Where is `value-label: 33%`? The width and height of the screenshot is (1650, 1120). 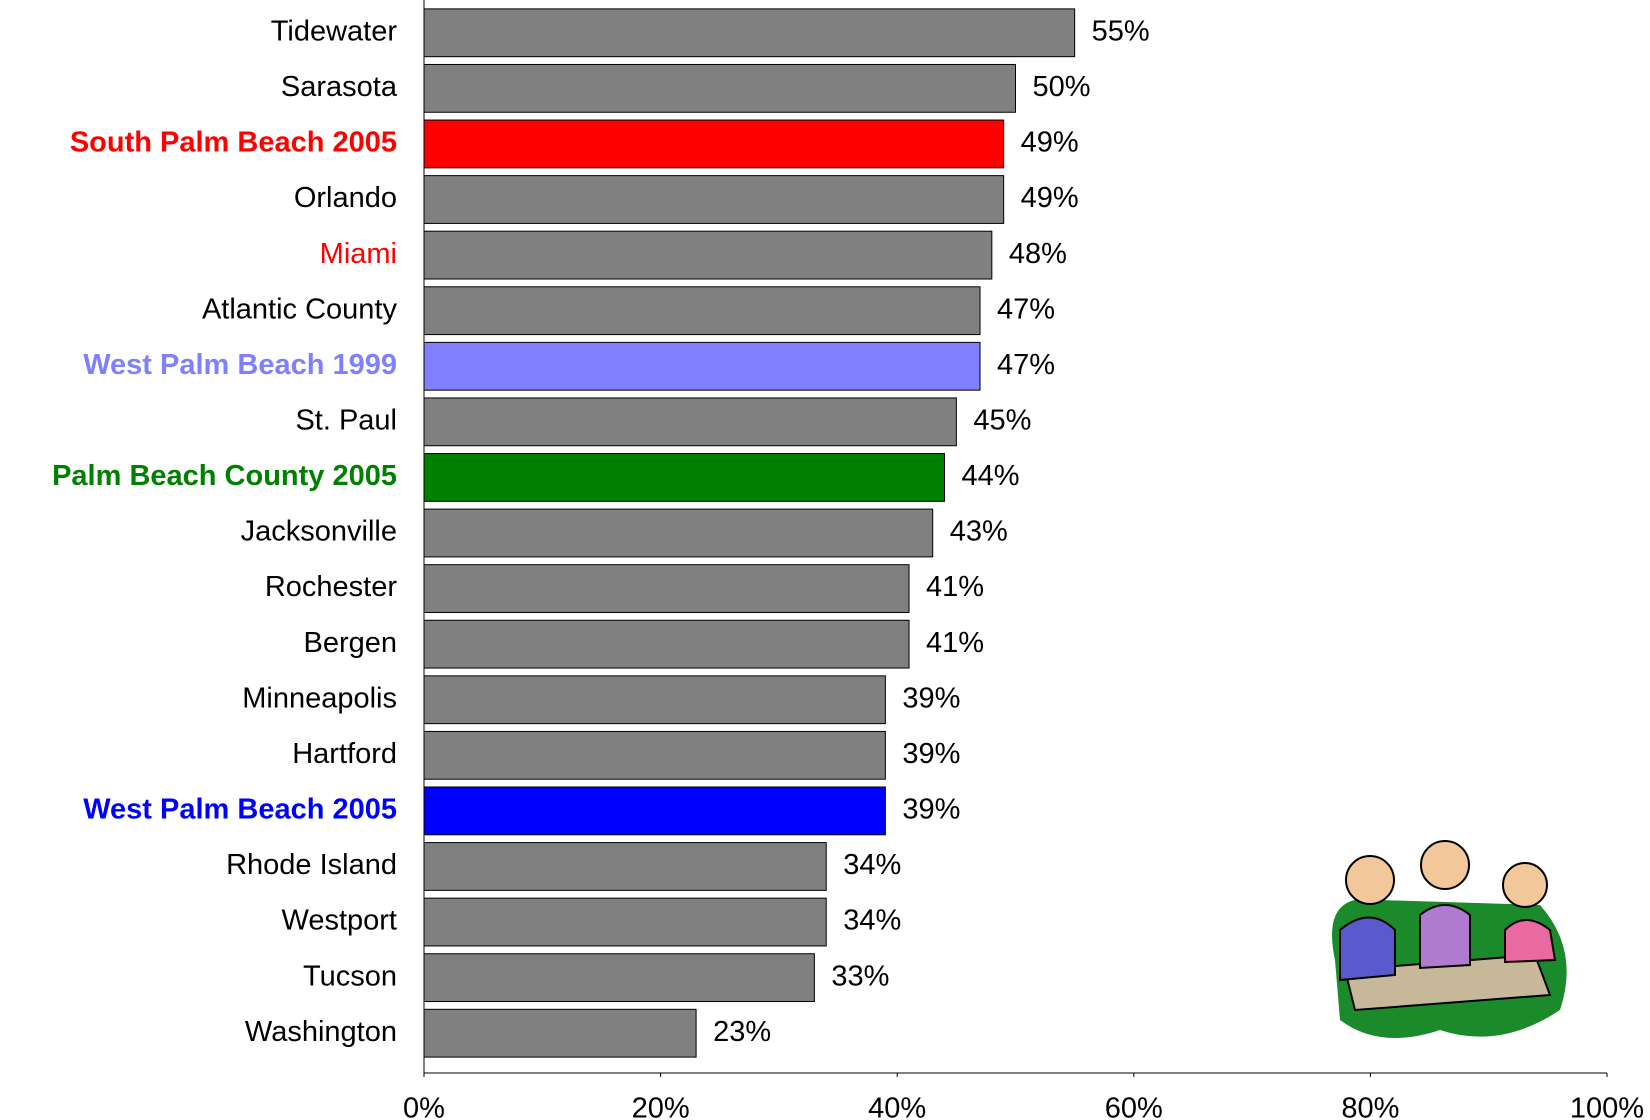
value-label: 33% is located at coordinates (860, 976).